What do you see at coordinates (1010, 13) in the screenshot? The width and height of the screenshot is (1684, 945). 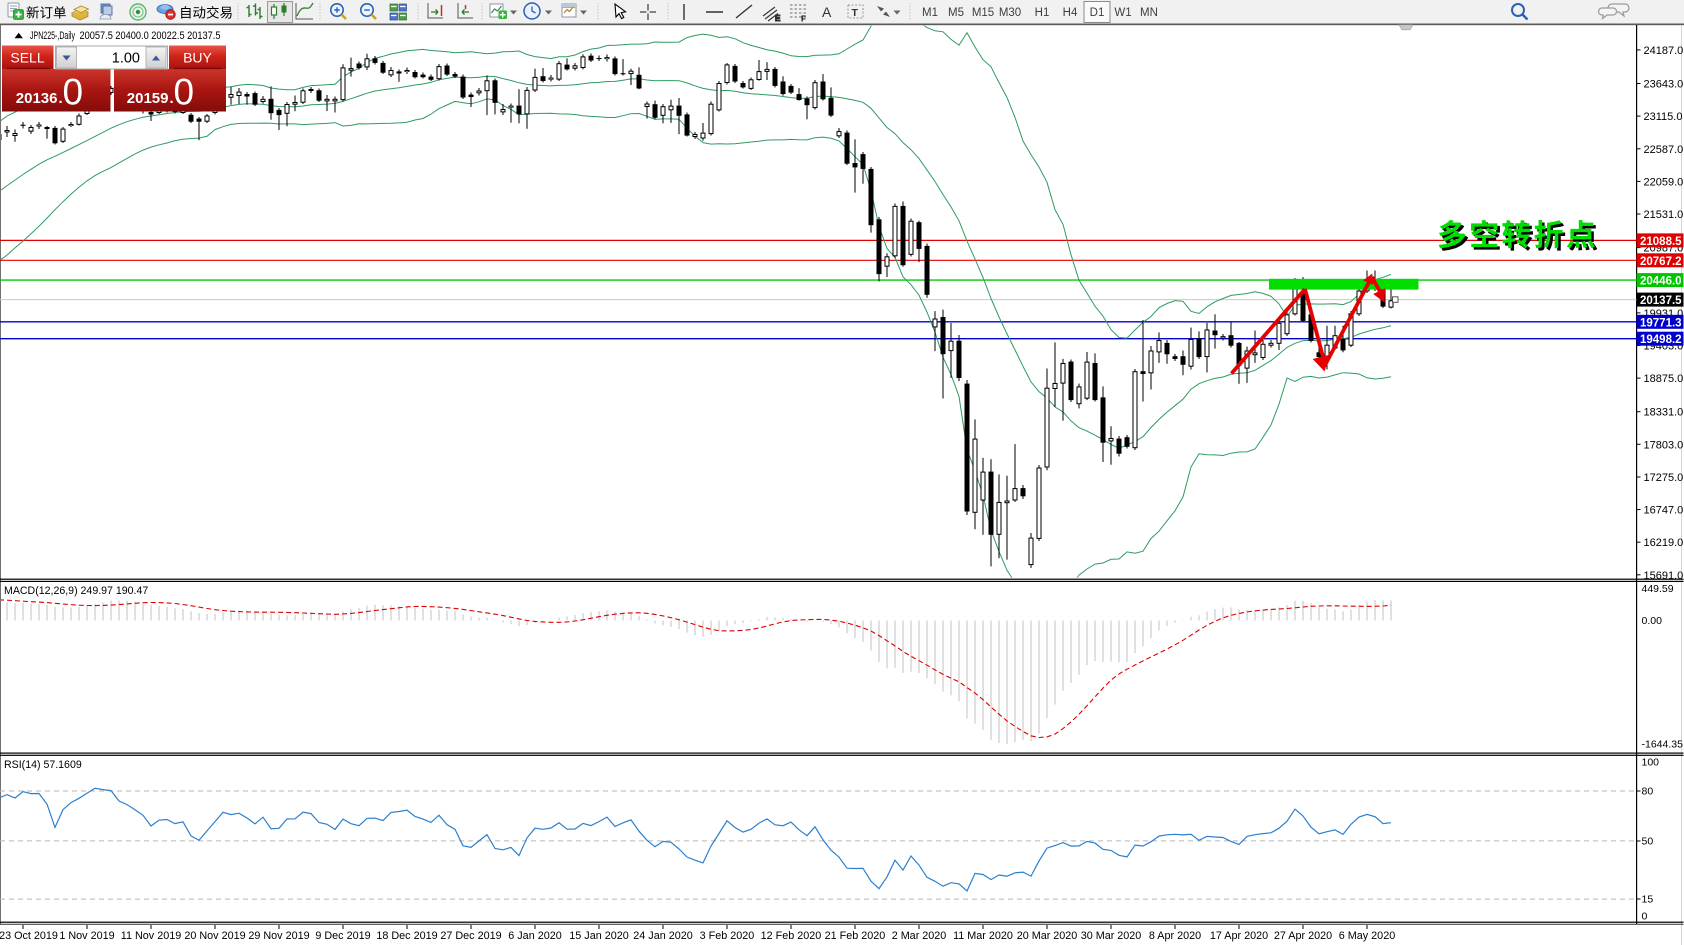 I see `svg-text: M30` at bounding box center [1010, 13].